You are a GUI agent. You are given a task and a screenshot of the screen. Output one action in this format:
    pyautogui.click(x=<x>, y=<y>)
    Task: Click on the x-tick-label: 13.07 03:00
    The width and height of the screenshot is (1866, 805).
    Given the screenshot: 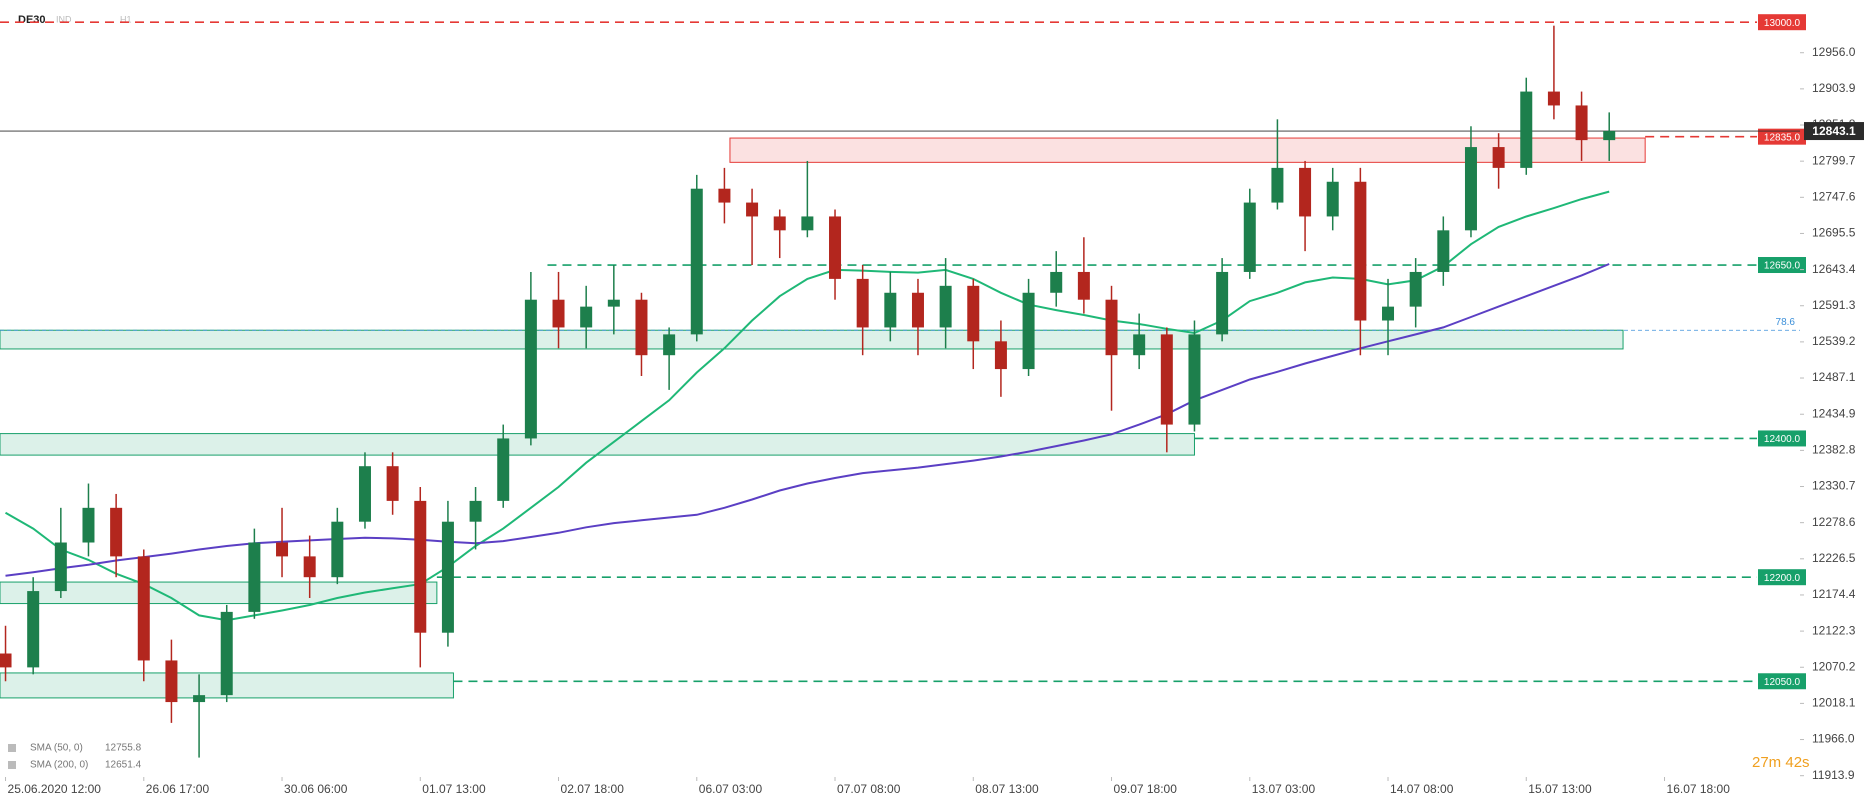 What is the action you would take?
    pyautogui.click(x=1284, y=789)
    